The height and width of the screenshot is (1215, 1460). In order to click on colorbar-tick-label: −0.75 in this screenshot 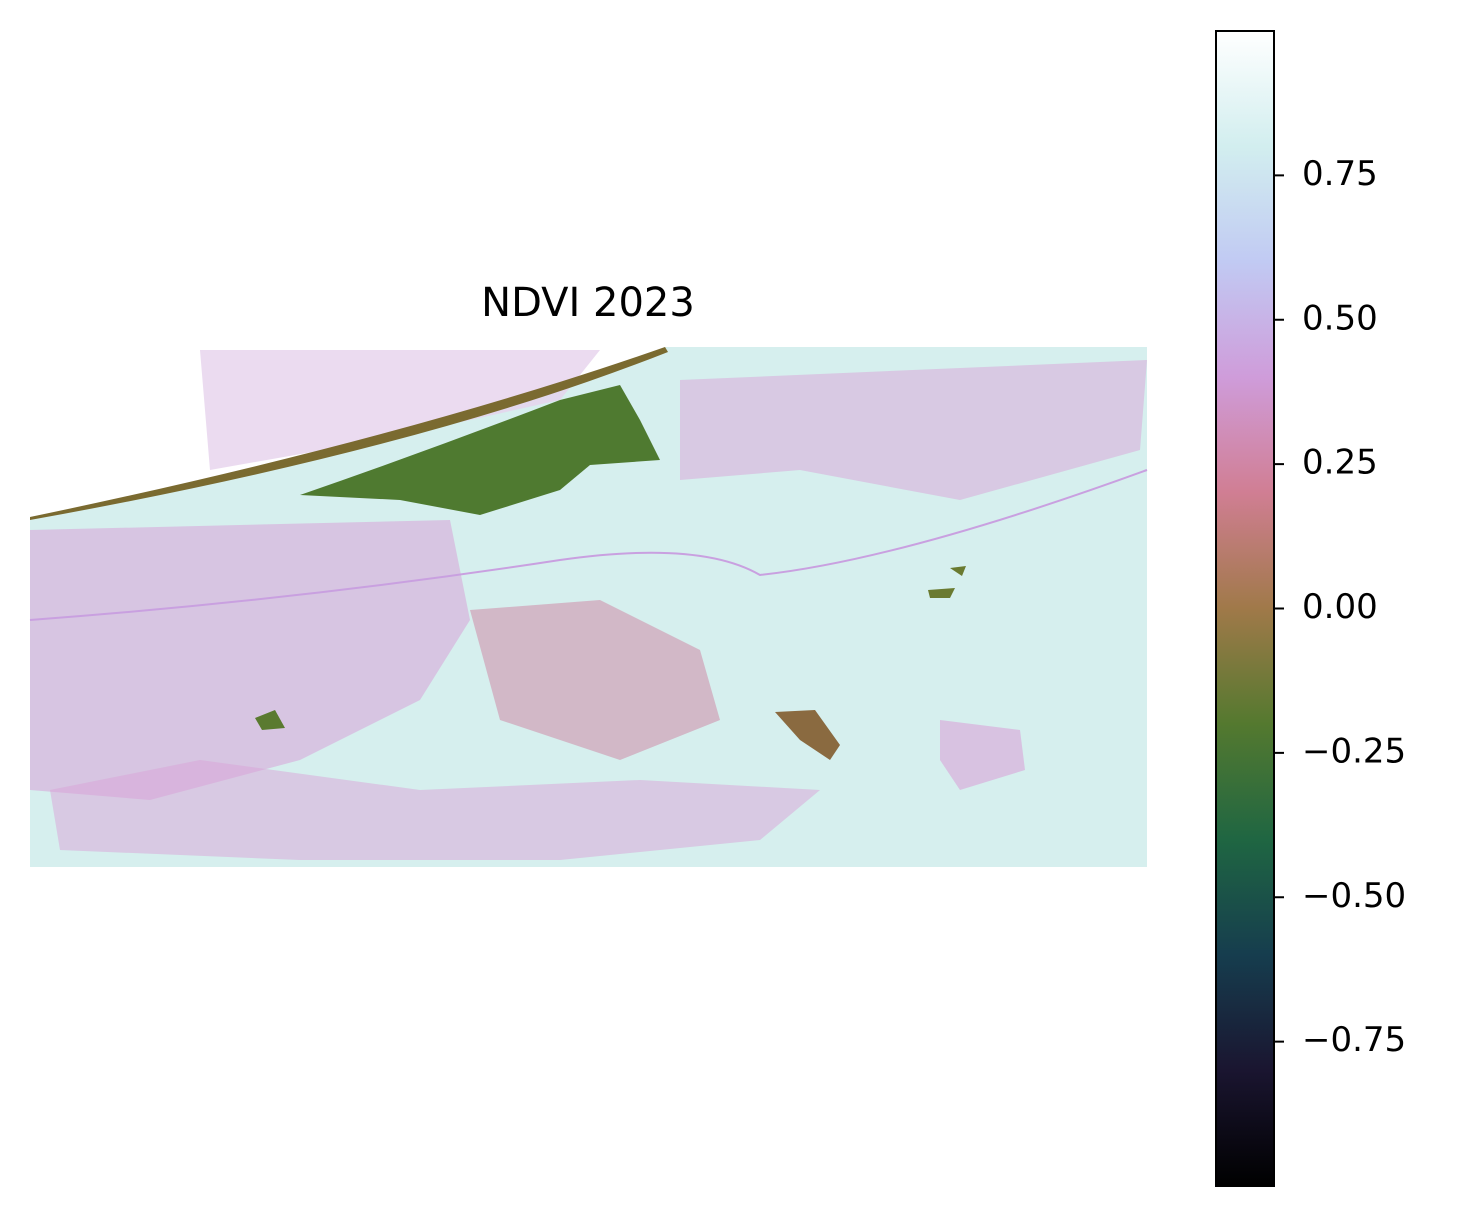, I will do `click(1354, 1040)`.